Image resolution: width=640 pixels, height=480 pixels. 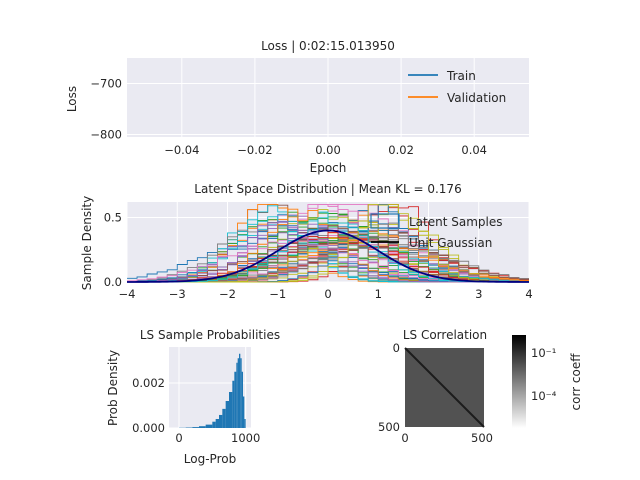 I want to click on latent-y-ticks: 0.0 0.5, so click(x=113, y=249).